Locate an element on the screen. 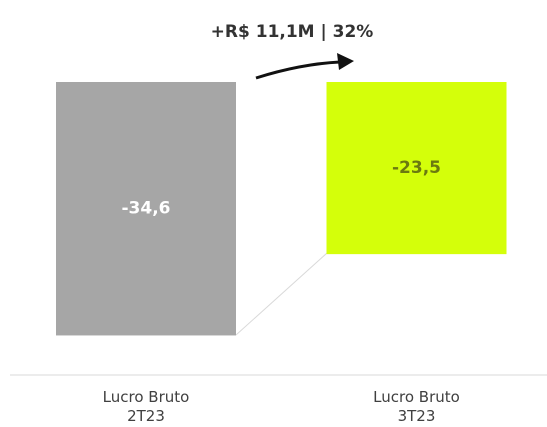 The height and width of the screenshot is (427, 547). bar is located at coordinates (416, 168).